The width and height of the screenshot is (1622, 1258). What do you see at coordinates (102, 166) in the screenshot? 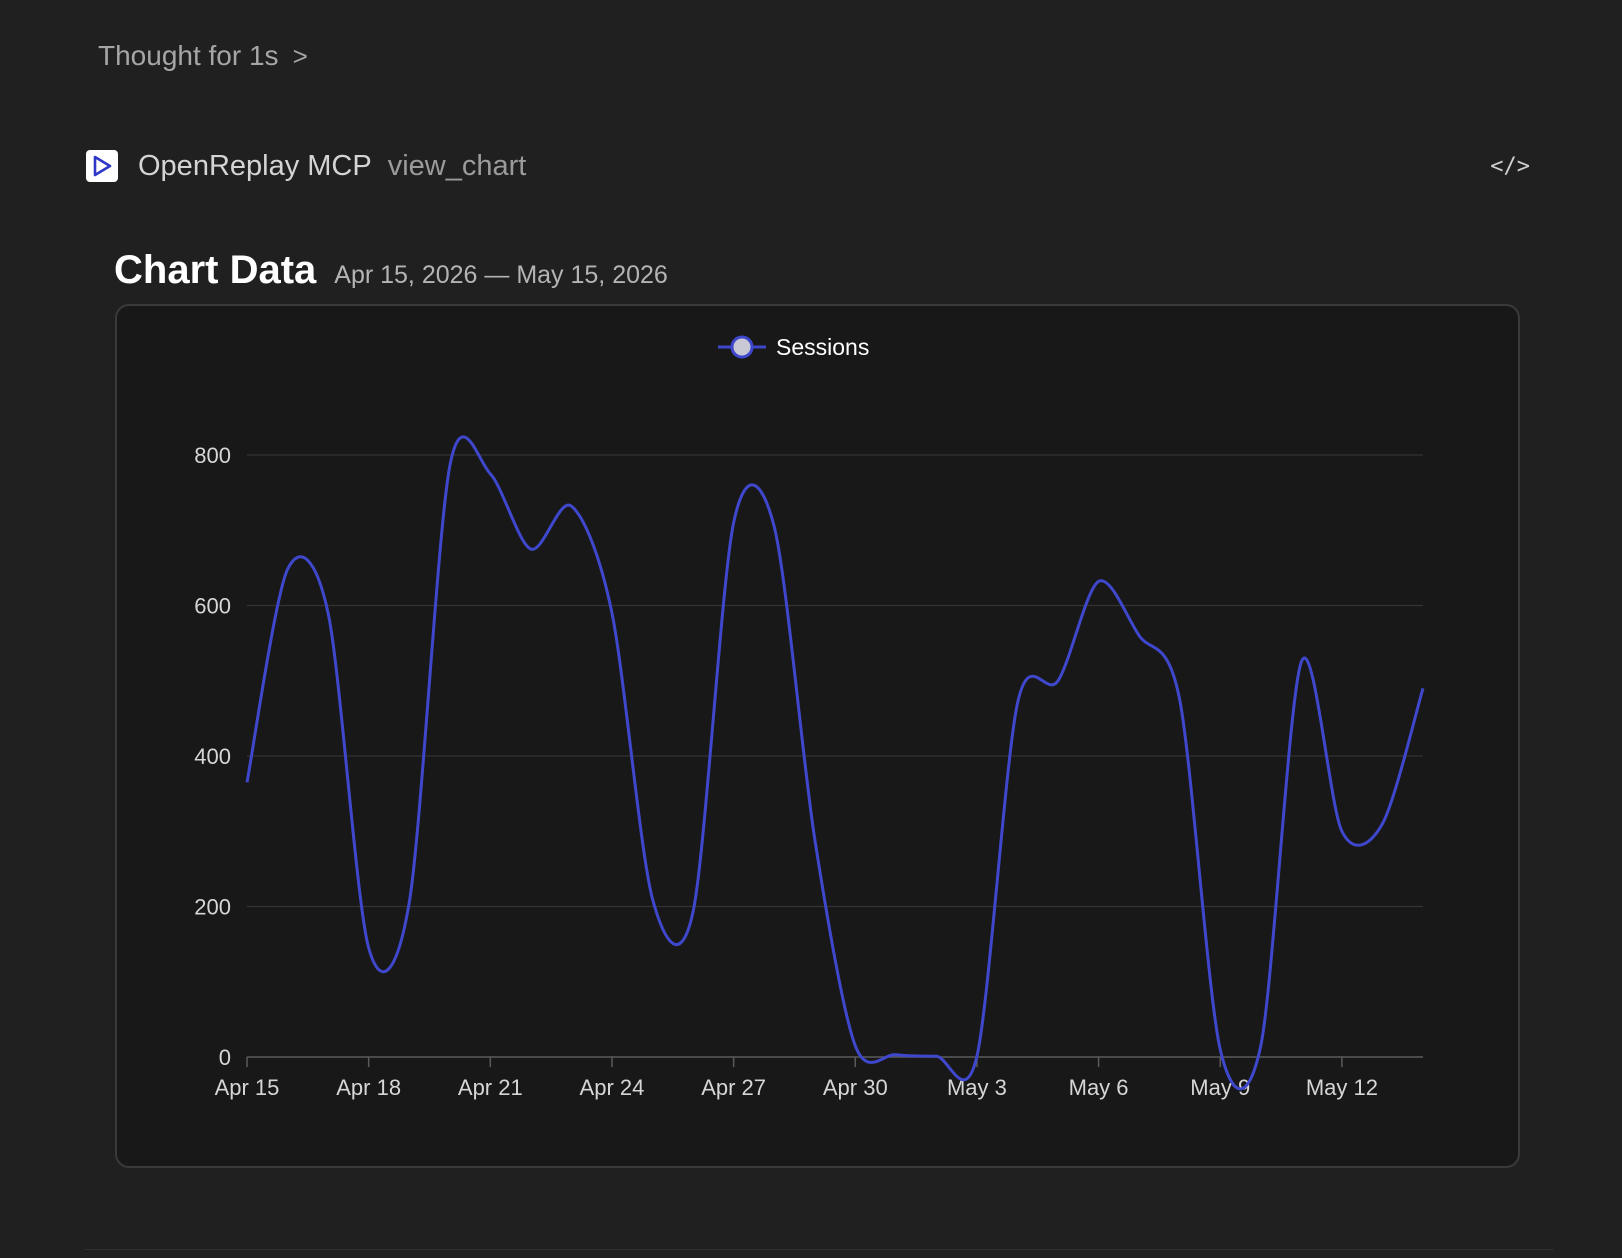
I see `openreplay-logo-icon` at bounding box center [102, 166].